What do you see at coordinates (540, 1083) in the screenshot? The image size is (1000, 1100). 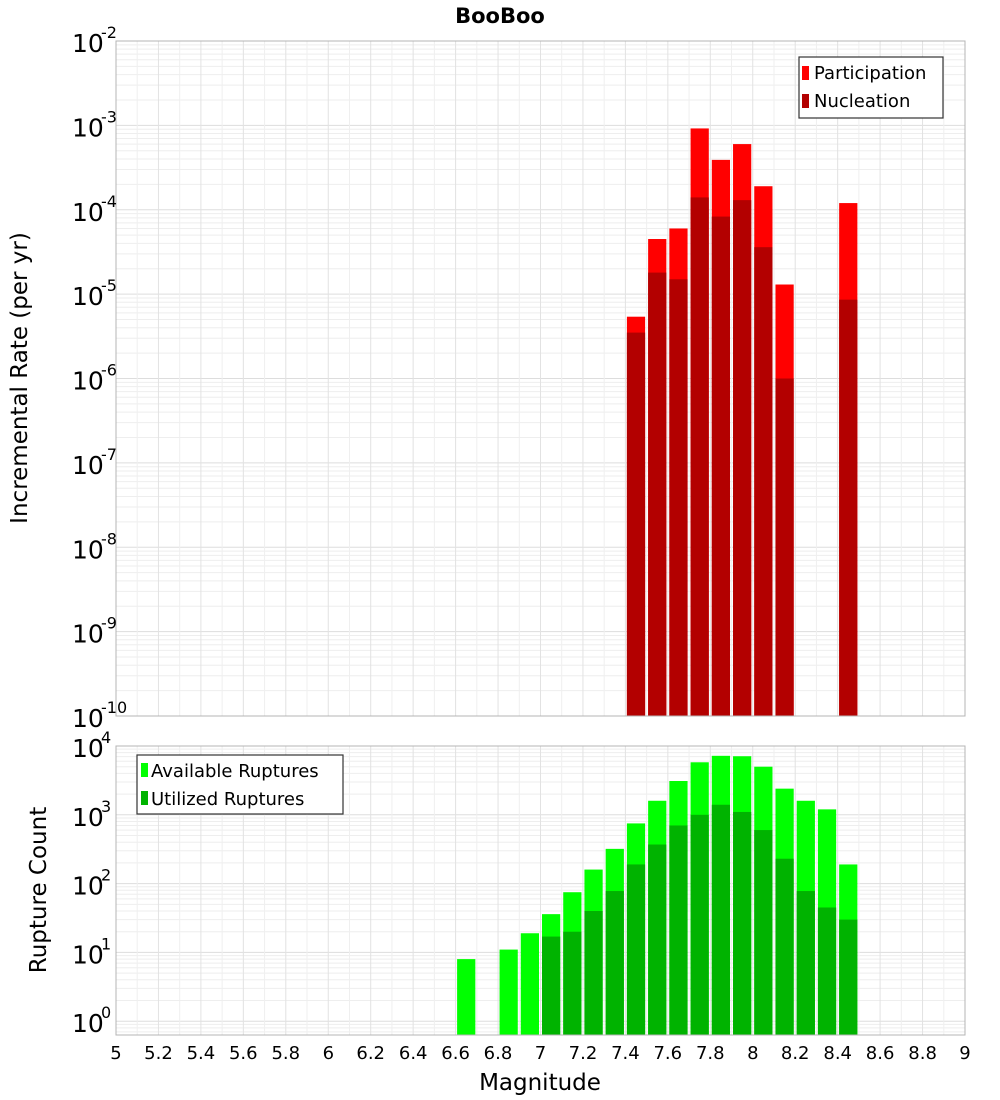 I see `x-axis-label: Magnitude` at bounding box center [540, 1083].